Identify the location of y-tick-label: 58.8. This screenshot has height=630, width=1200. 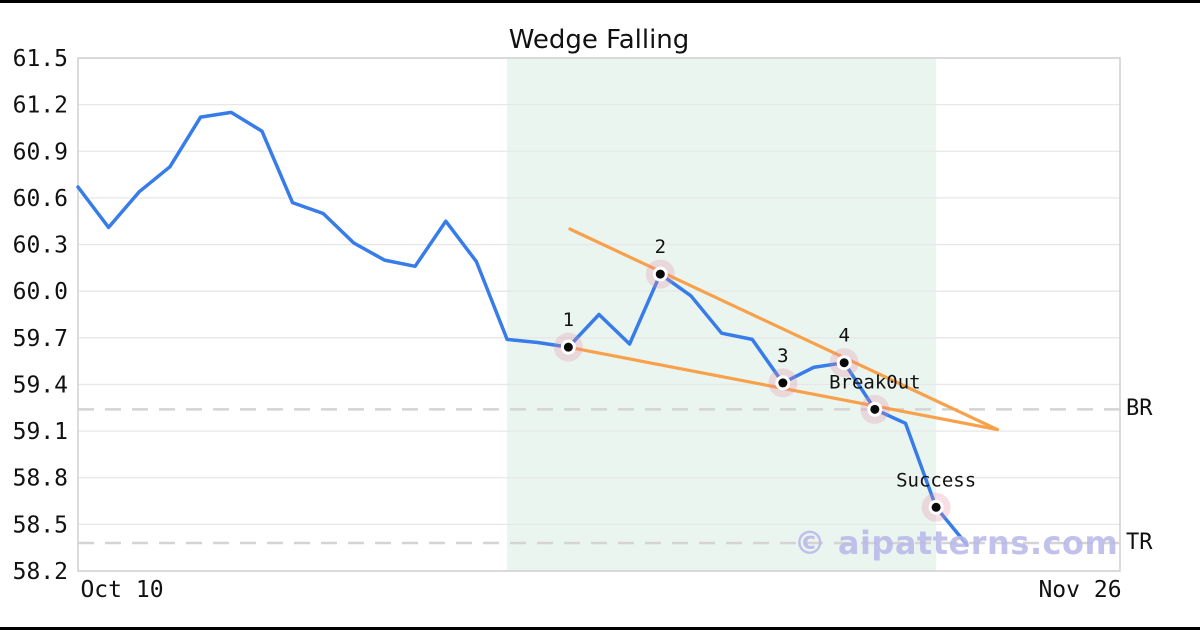
(40, 479).